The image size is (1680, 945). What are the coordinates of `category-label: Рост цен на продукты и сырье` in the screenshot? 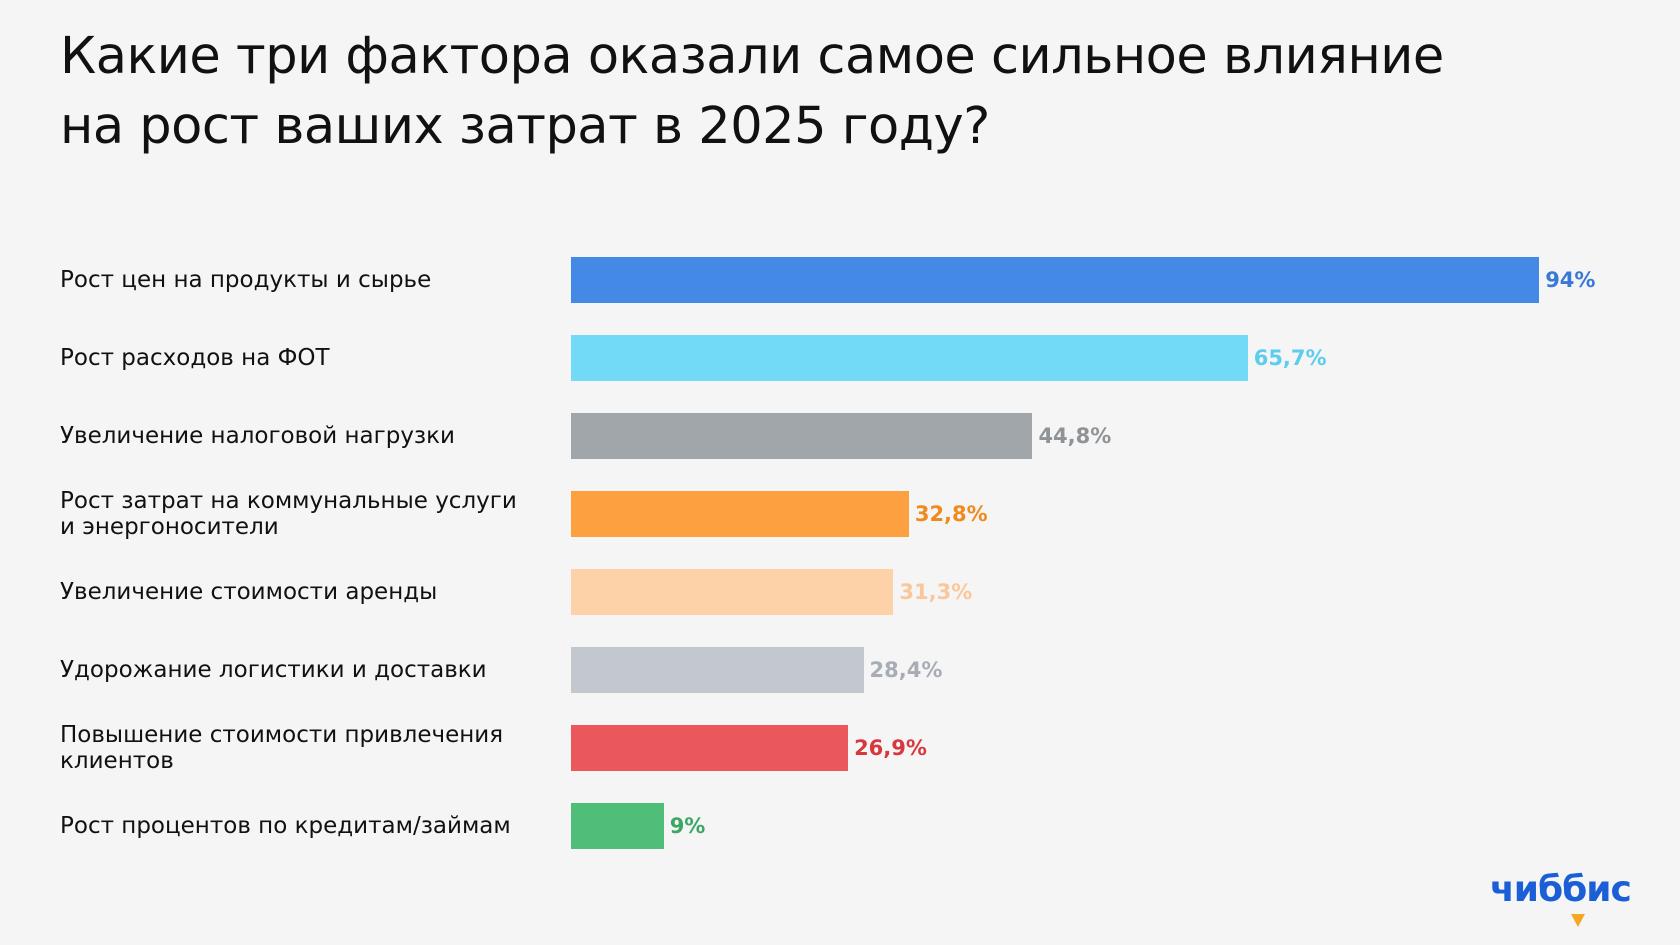 It's located at (246, 280).